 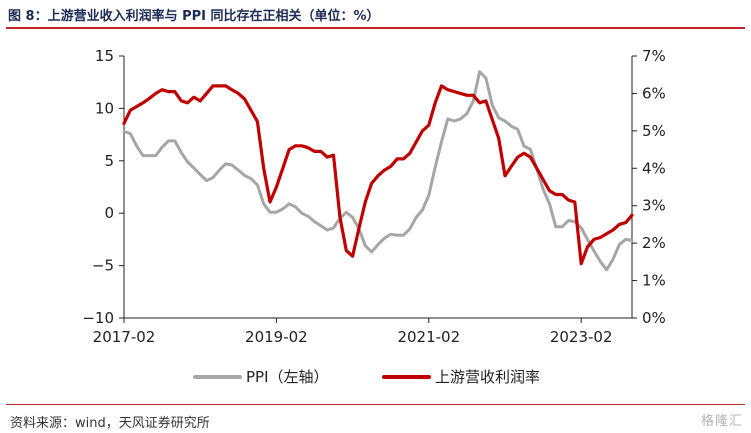 I want to click on left-tick-label: −5, so click(x=103, y=266).